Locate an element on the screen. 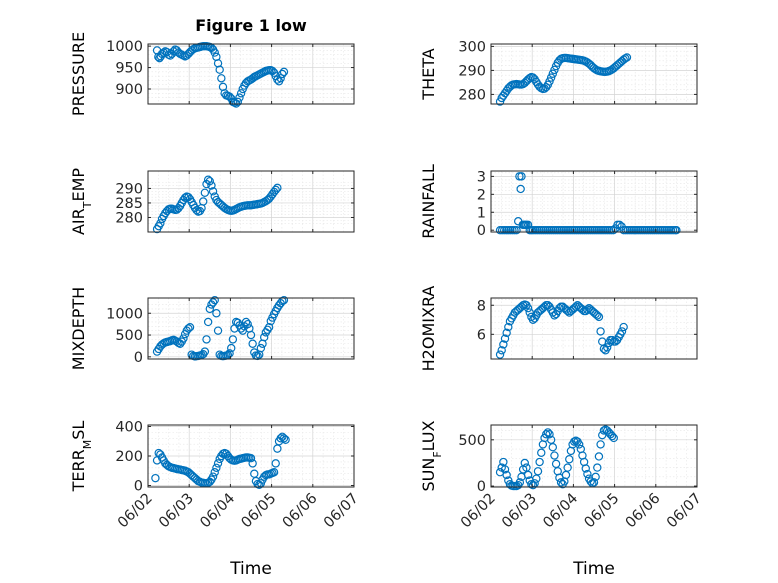 The height and width of the screenshot is (583, 778). x-tick-label: 06/04 is located at coordinates (560, 511).